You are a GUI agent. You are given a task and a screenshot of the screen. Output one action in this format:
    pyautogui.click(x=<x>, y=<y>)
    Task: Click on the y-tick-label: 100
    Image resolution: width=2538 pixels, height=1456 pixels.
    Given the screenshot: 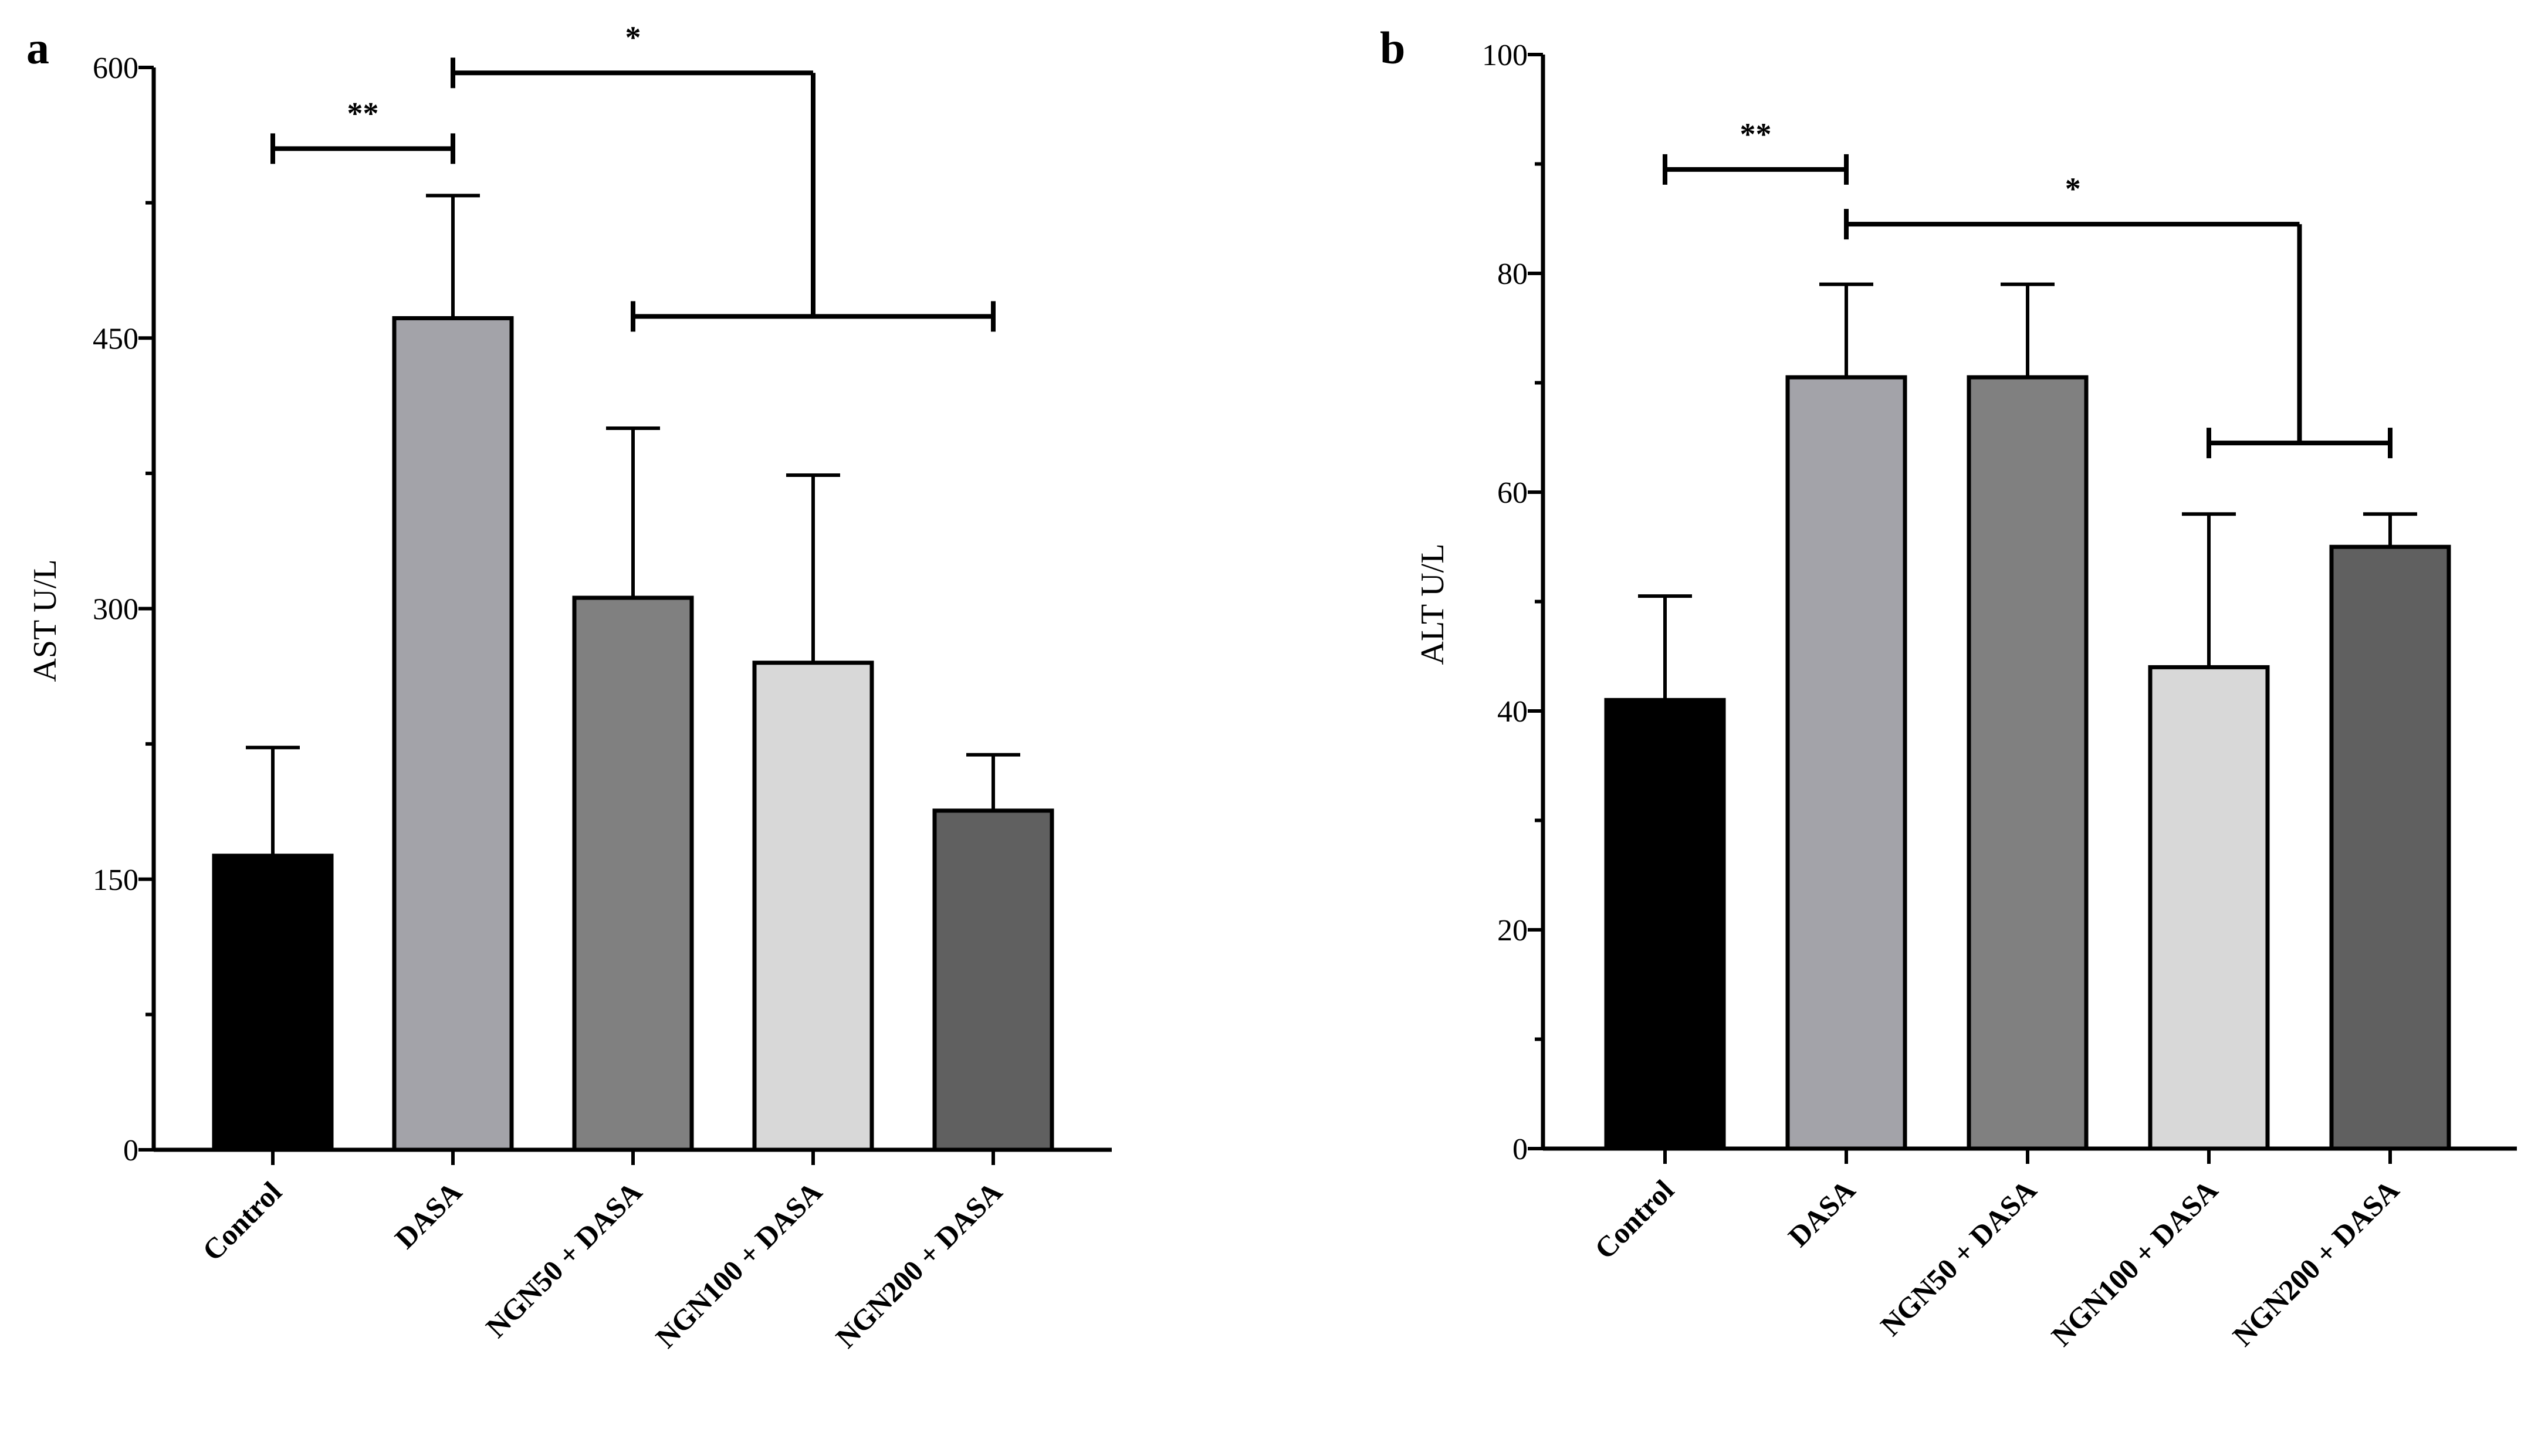 What is the action you would take?
    pyautogui.click(x=1505, y=55)
    